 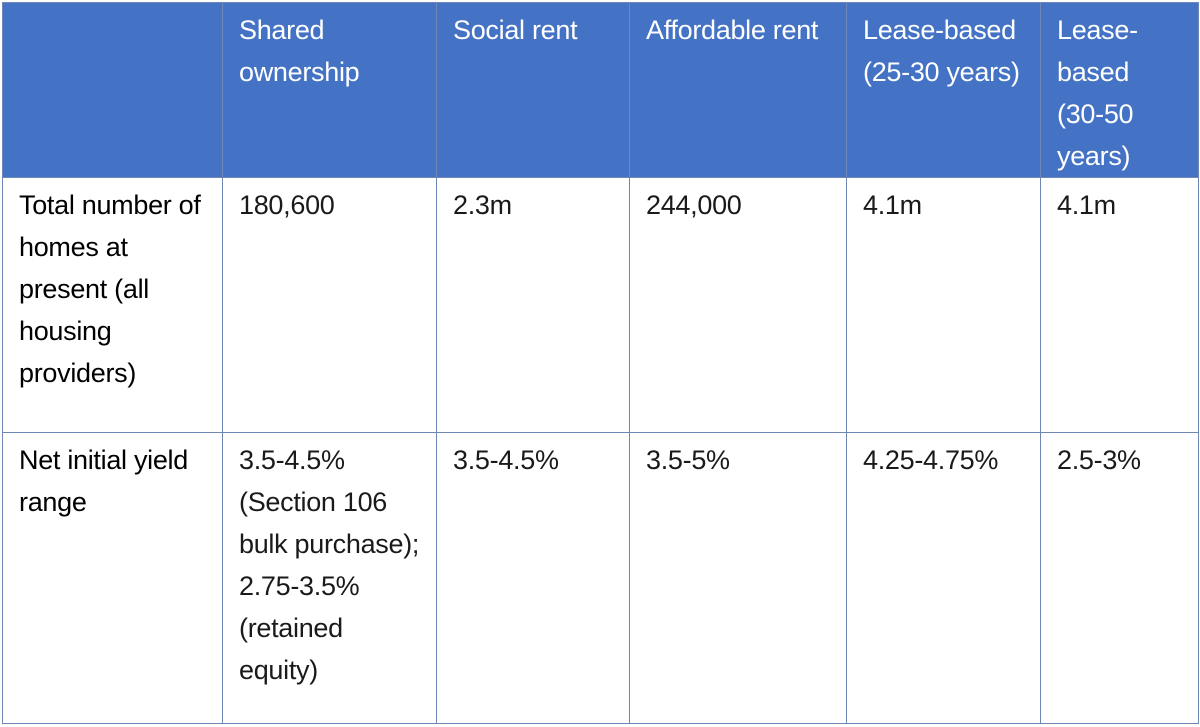 I want to click on header-lease-25-30: Lease-based (25-30 years), so click(x=943, y=90).